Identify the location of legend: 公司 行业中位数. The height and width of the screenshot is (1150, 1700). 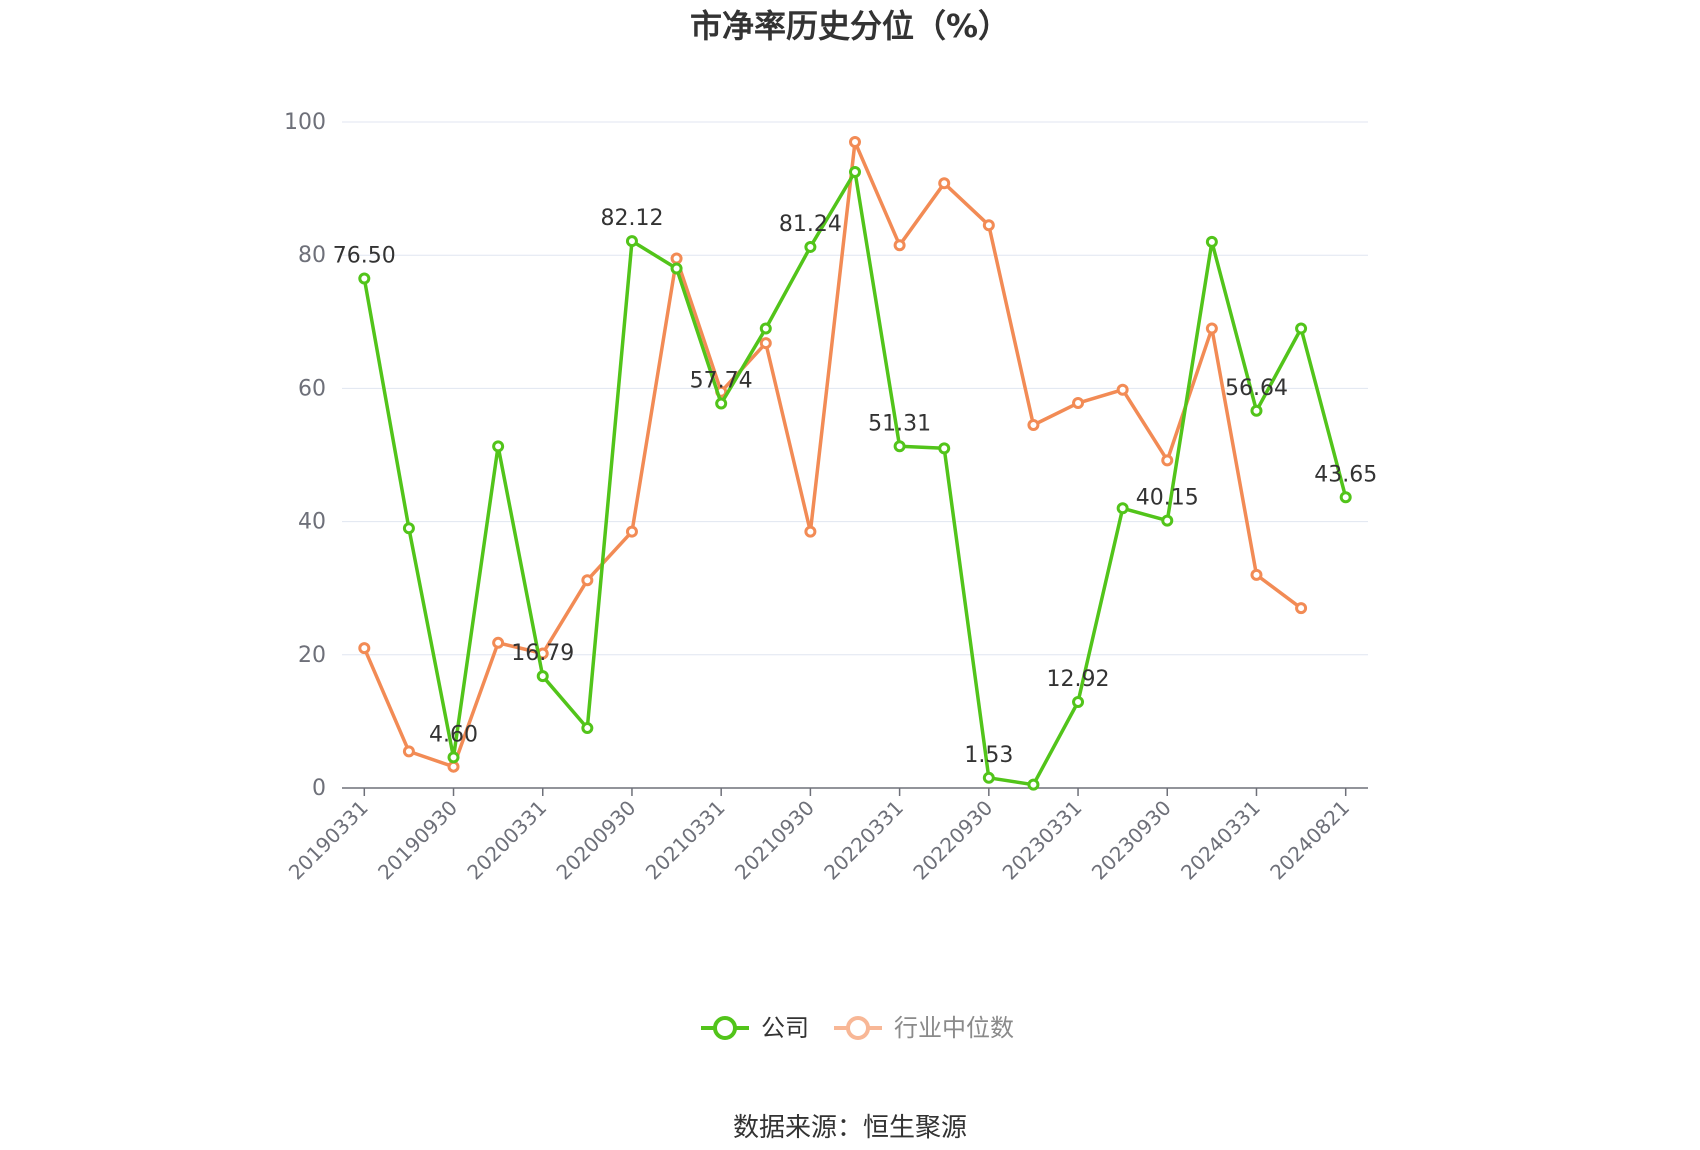
(857, 1028).